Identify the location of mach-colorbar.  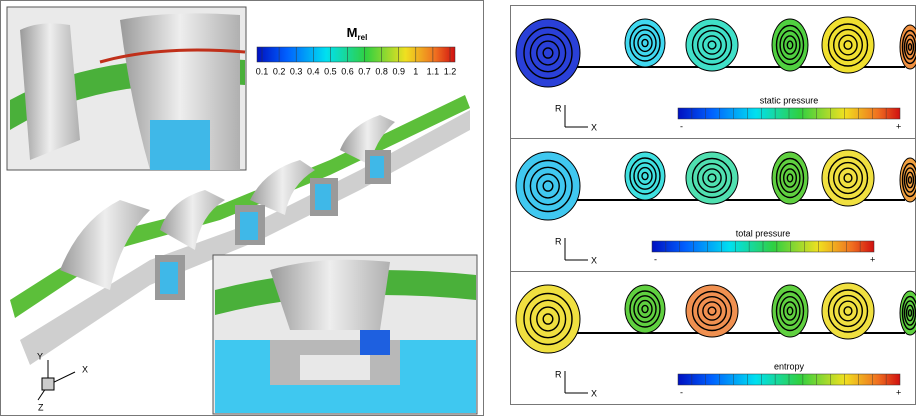
(356, 54).